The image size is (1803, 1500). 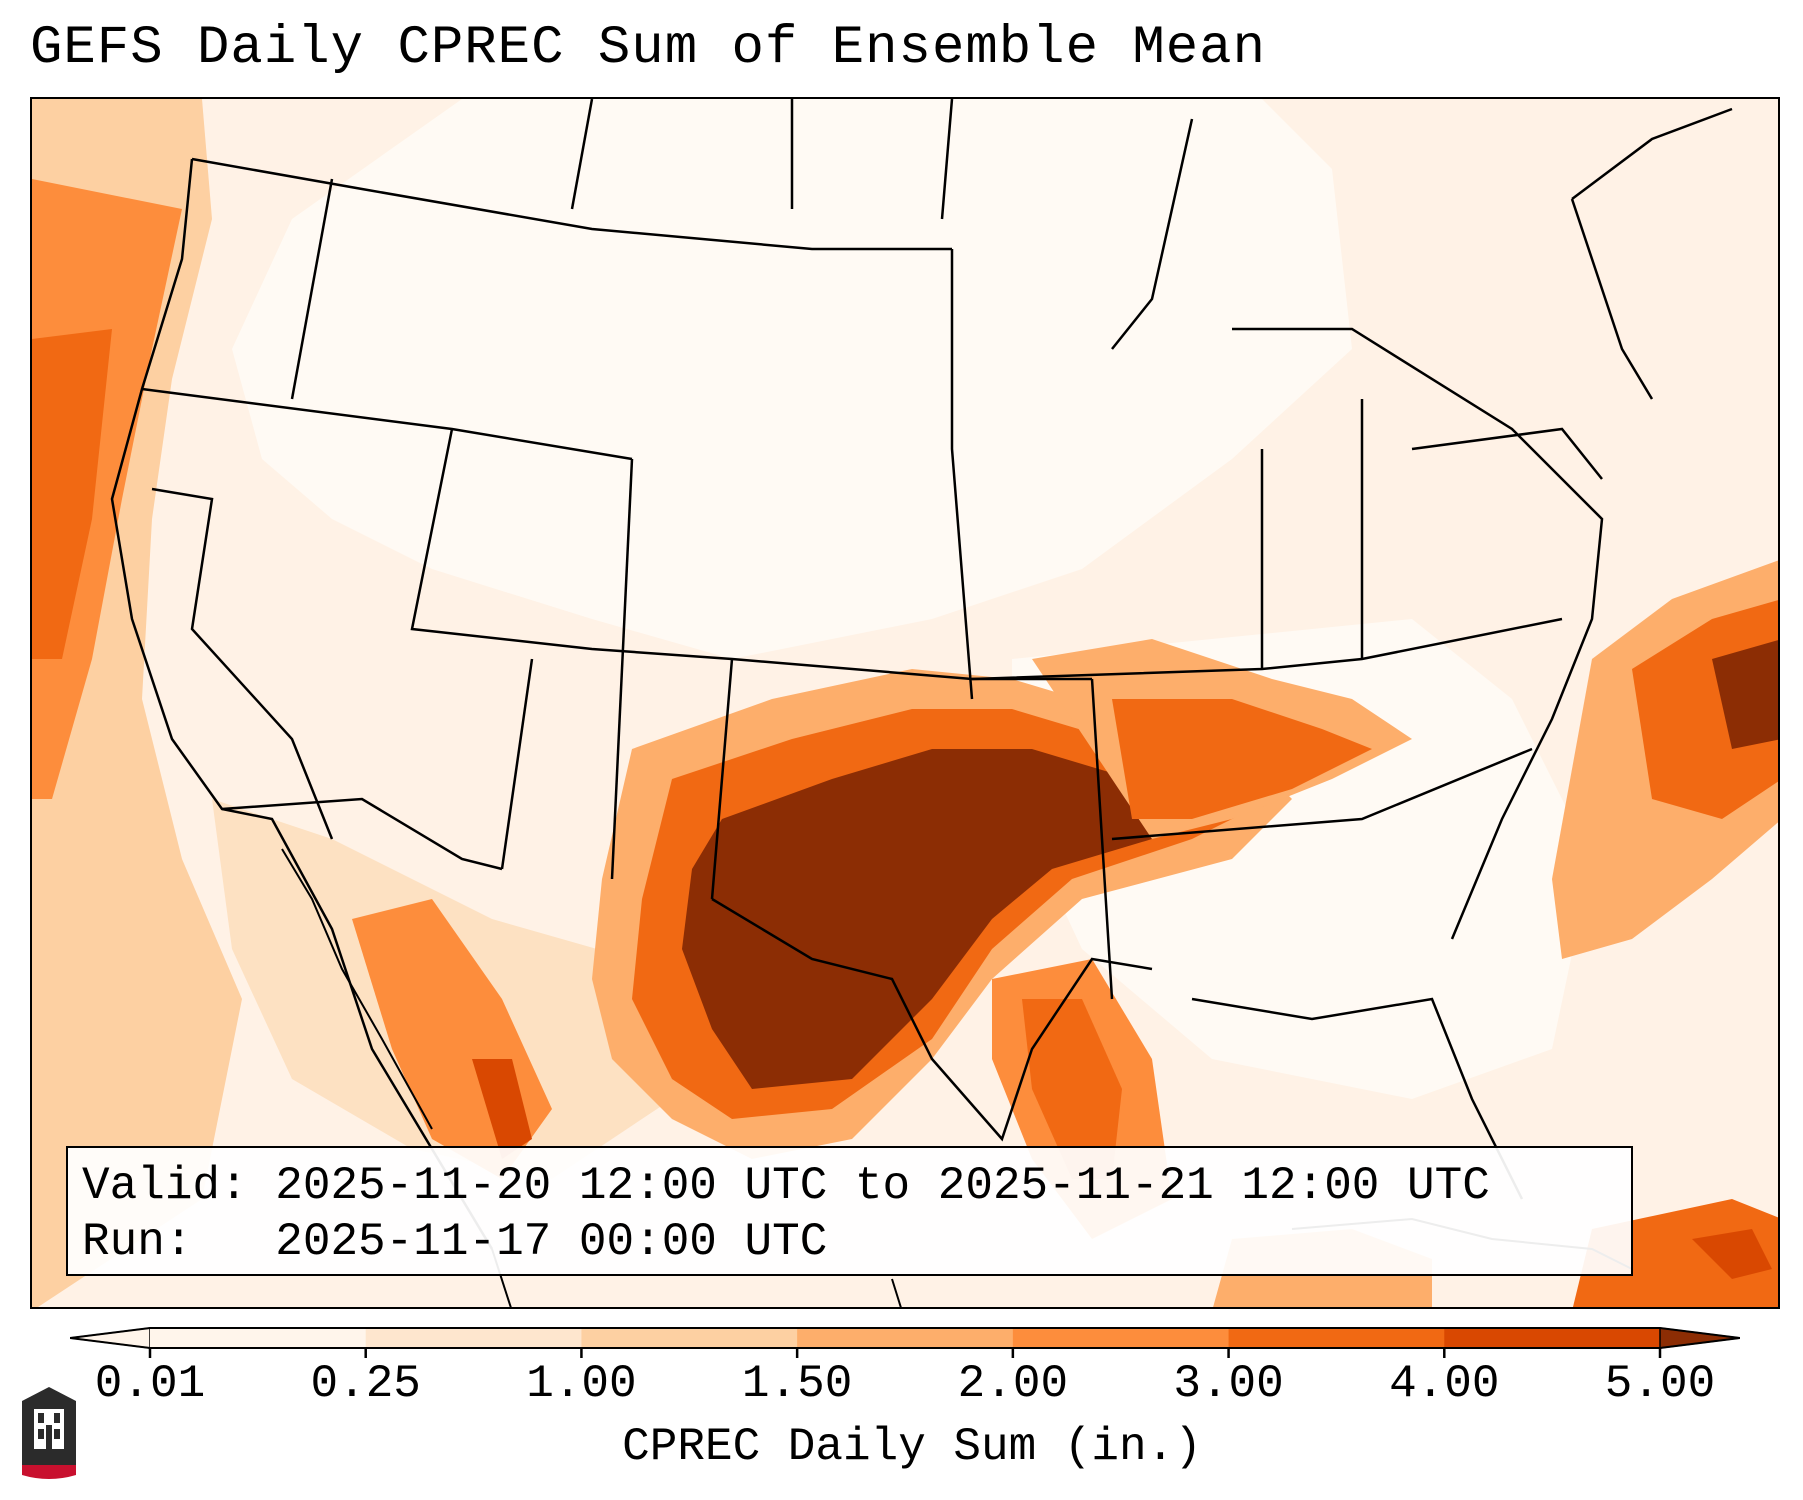 What do you see at coordinates (1699, 1338) in the screenshot?
I see `colorbar-extend-max` at bounding box center [1699, 1338].